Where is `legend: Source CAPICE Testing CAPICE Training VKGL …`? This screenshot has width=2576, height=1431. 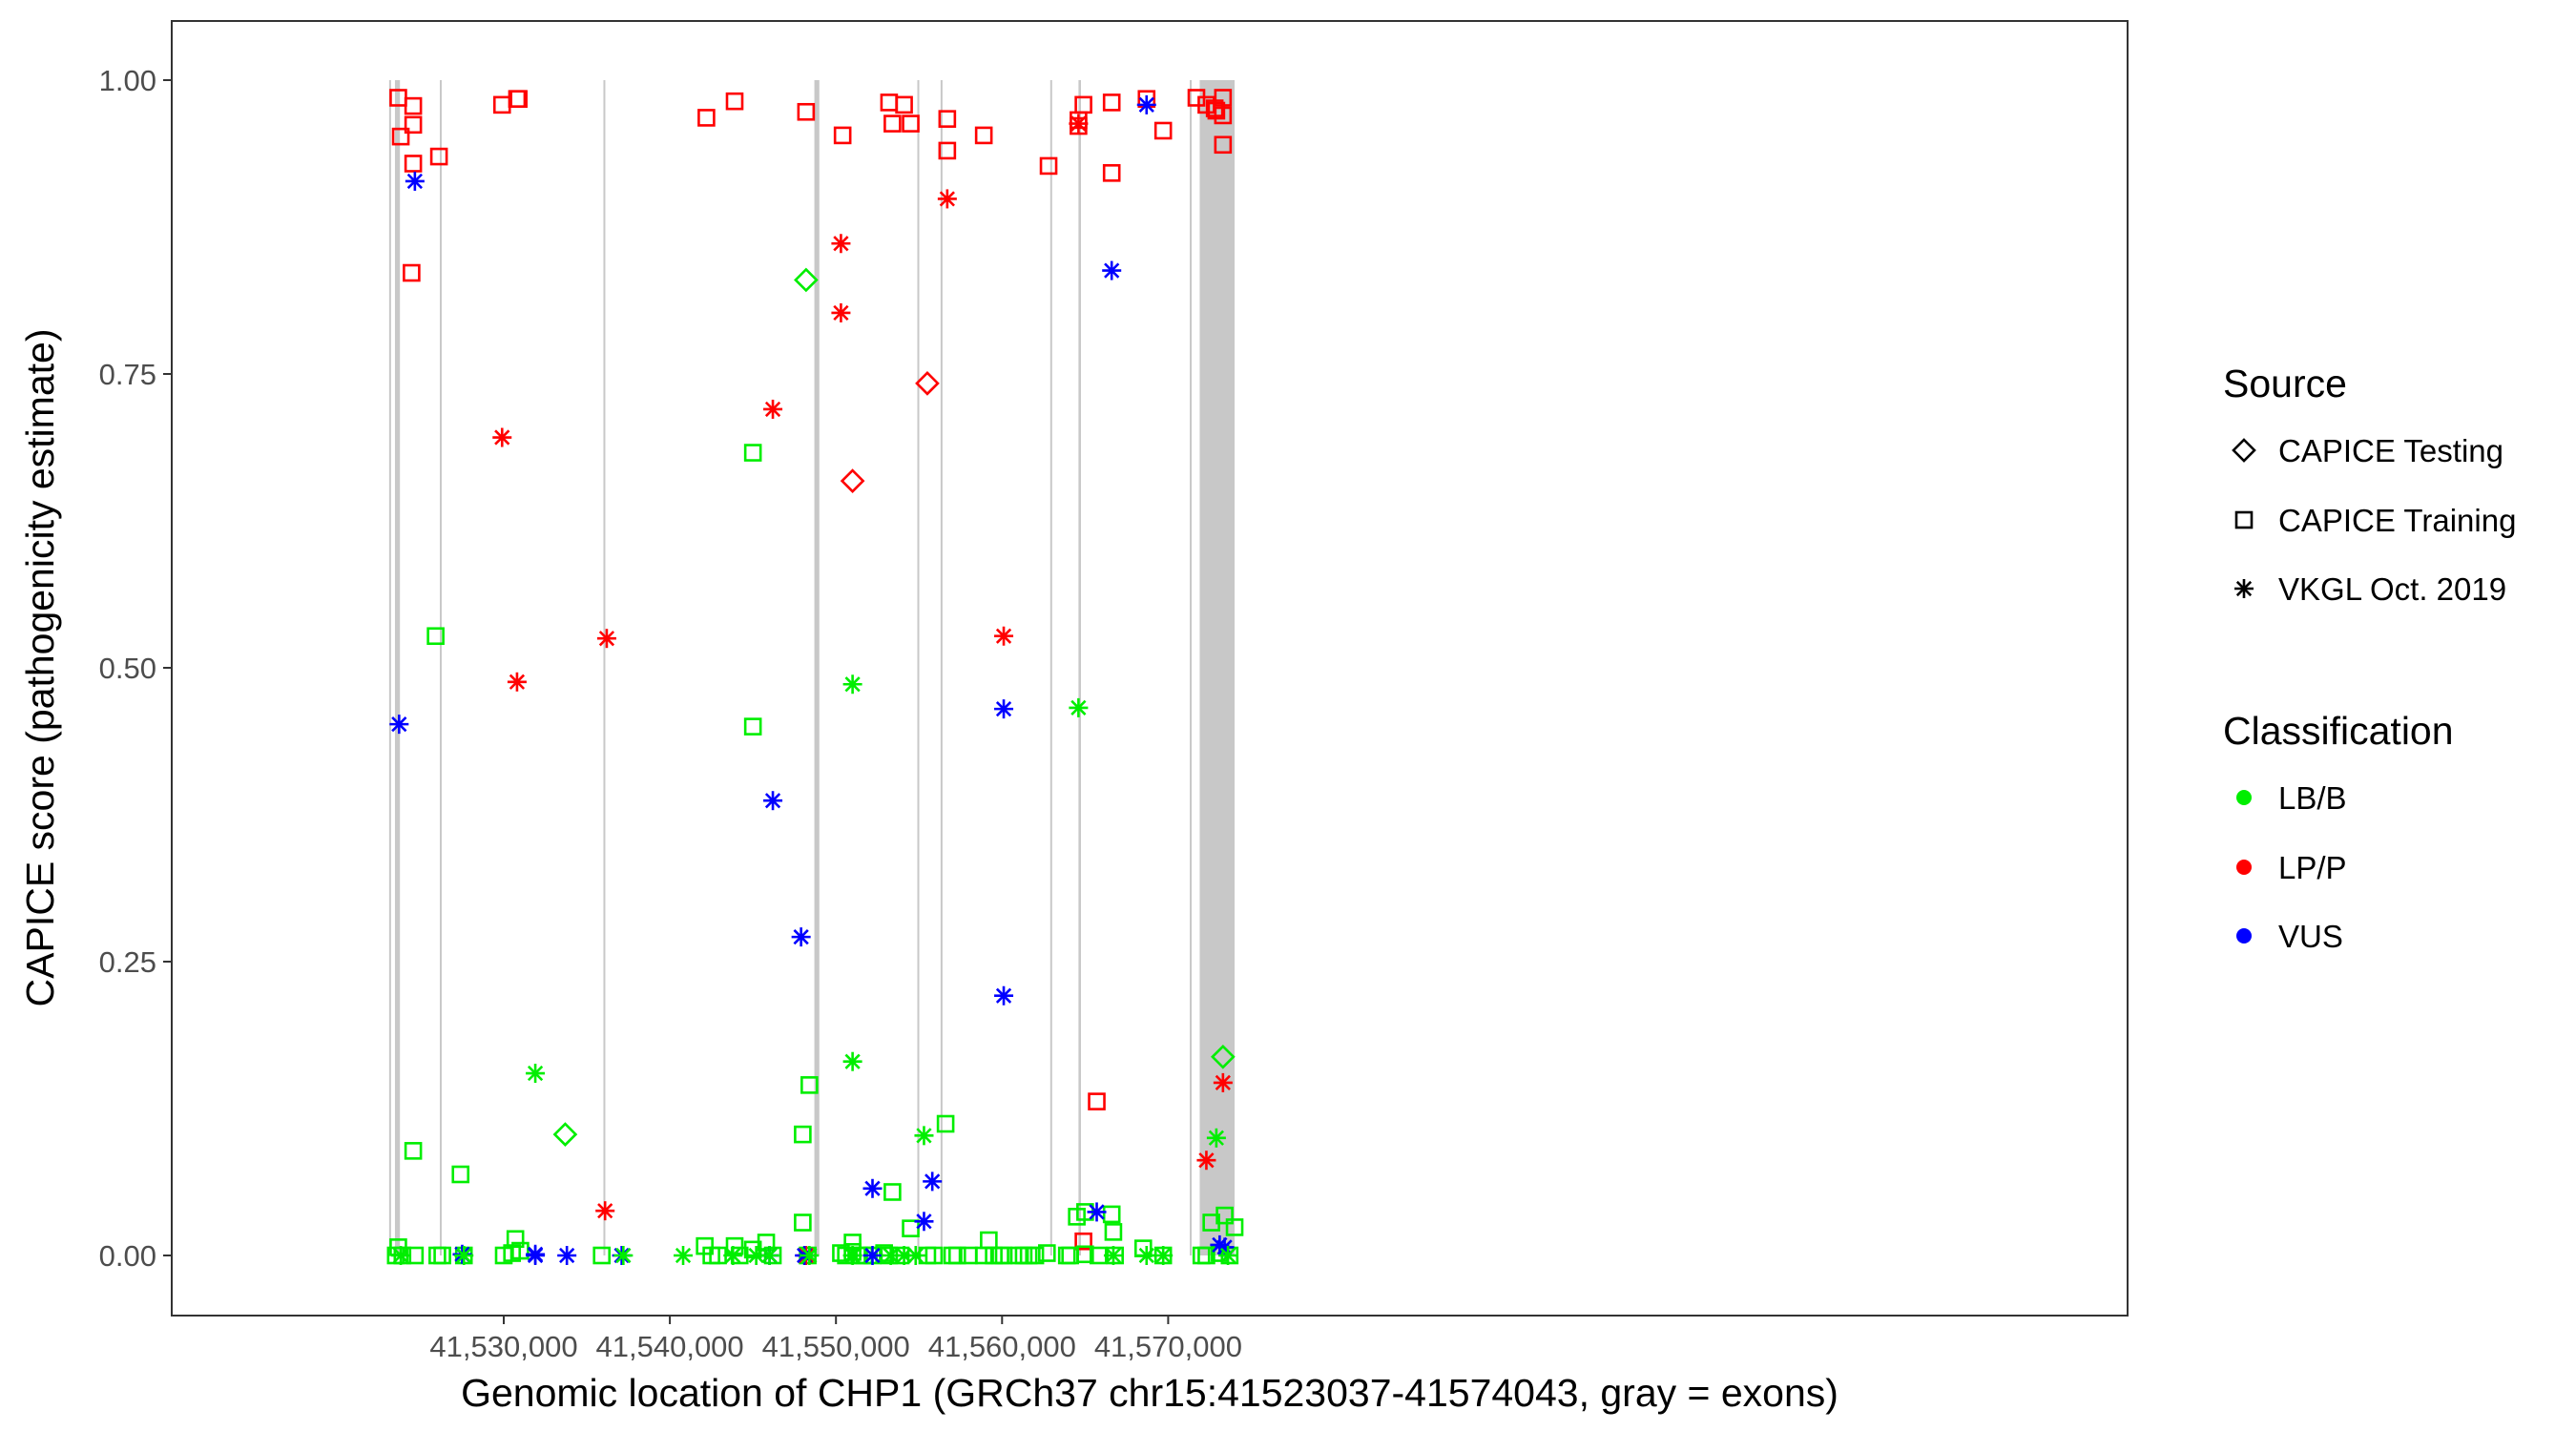 legend: Source CAPICE Testing CAPICE Training VKGL … is located at coordinates (2369, 658).